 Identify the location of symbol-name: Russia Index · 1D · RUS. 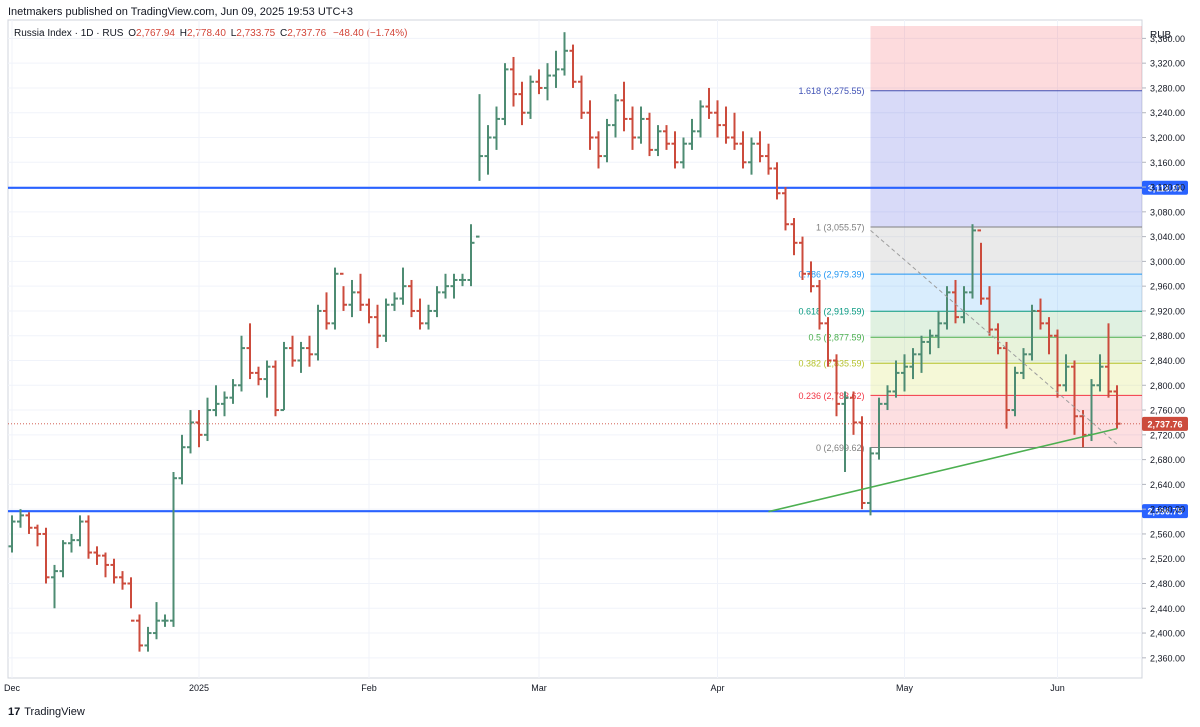
(69, 33).